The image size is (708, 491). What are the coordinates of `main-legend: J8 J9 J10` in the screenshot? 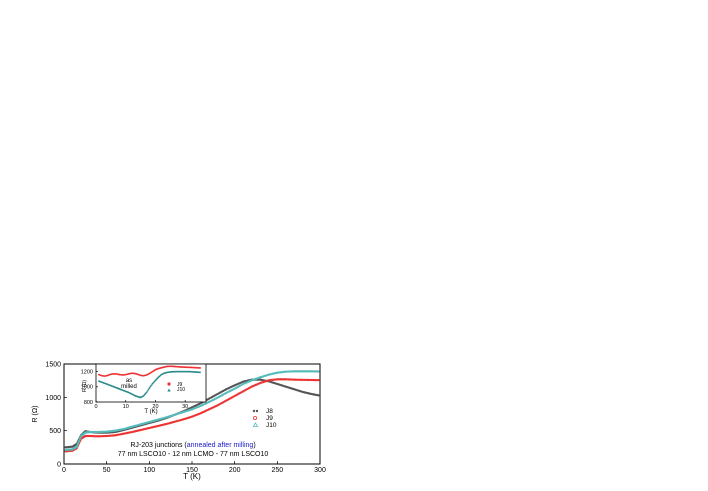 It's located at (264, 418).